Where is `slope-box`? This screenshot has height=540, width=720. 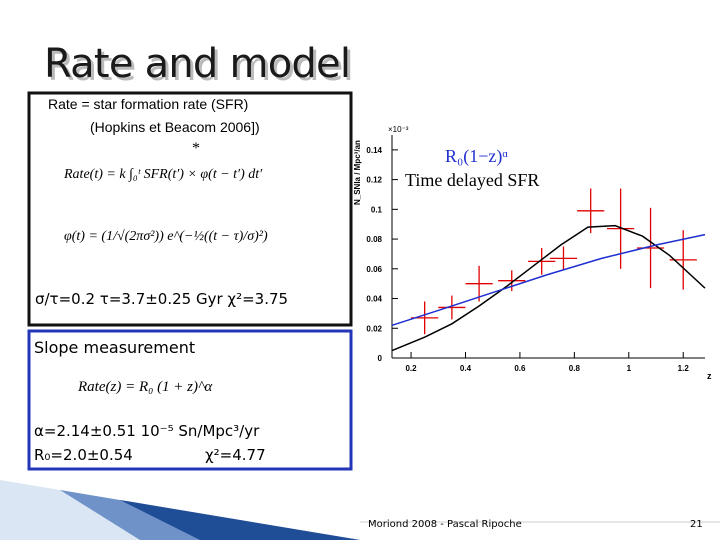 slope-box is located at coordinates (190, 400).